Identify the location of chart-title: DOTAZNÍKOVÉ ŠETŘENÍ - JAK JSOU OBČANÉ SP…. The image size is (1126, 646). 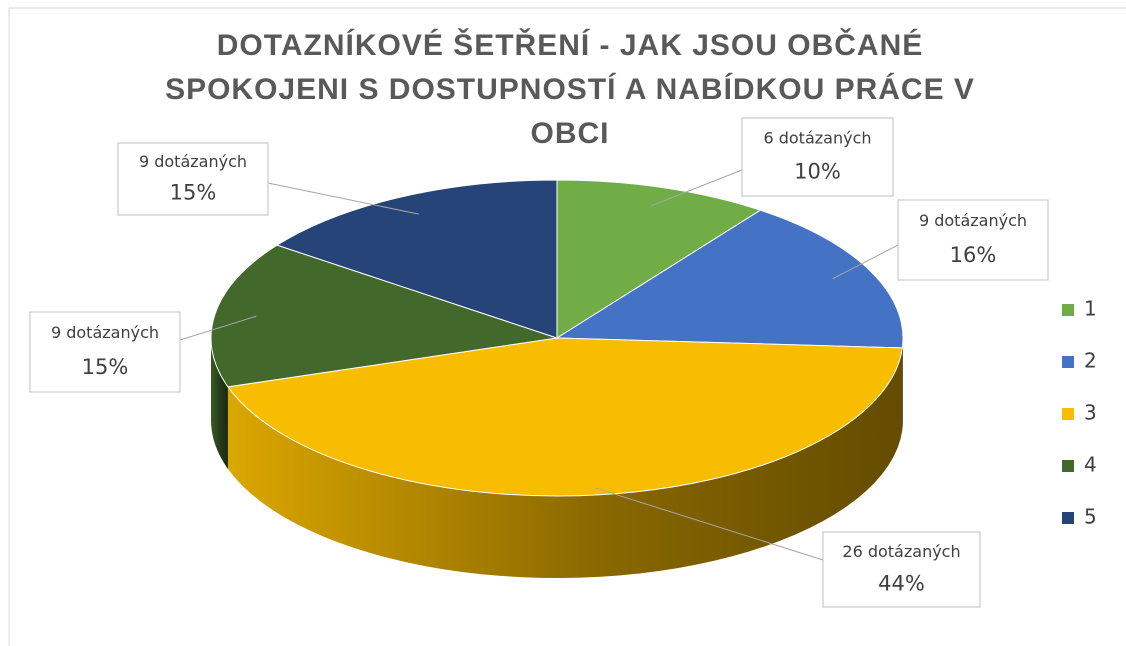
(570, 89).